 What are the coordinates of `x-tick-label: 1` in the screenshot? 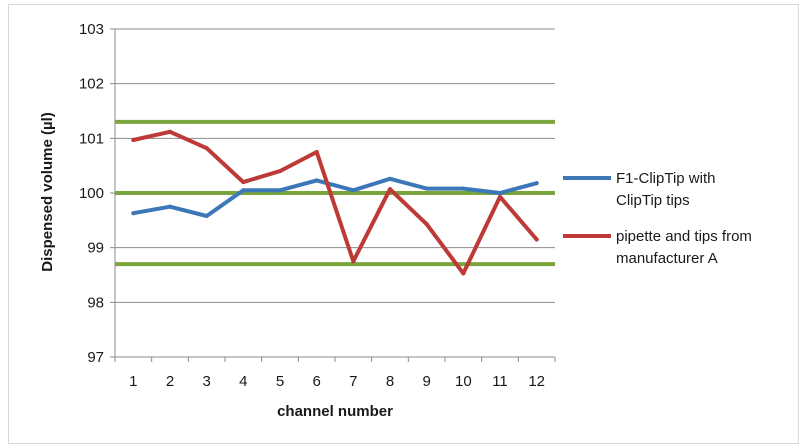 It's located at (133, 381).